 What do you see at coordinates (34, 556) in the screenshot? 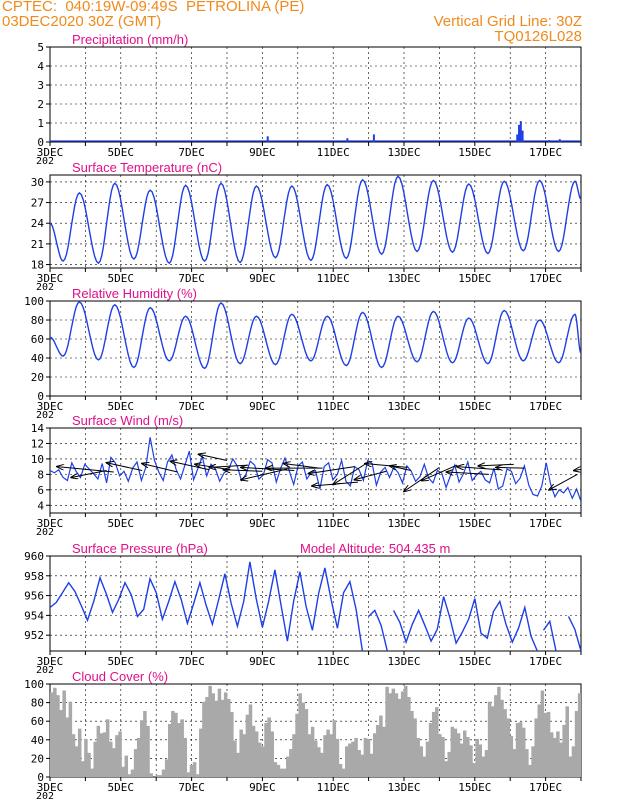
I see `pressure-ytick-label: 960` at bounding box center [34, 556].